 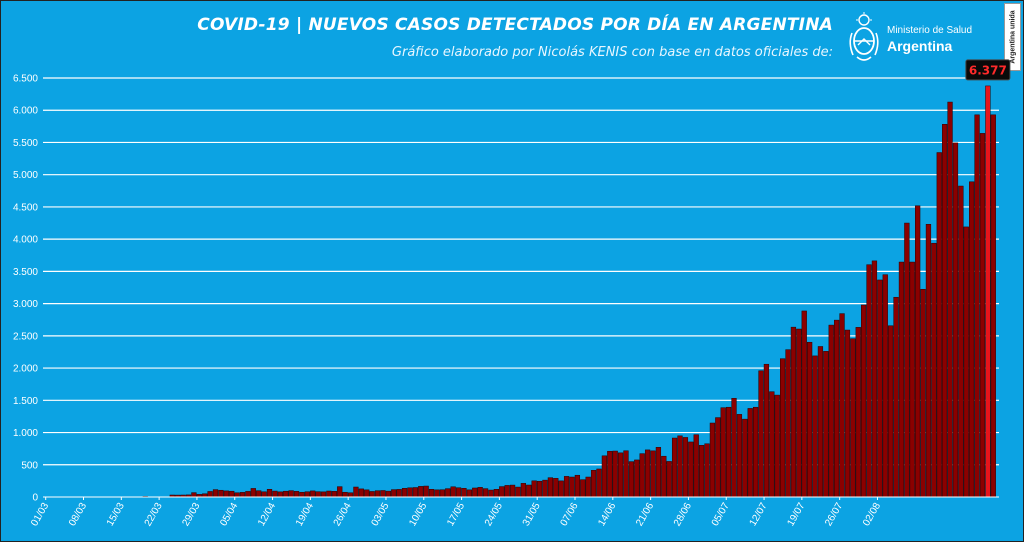 What do you see at coordinates (494, 515) in the screenshot?
I see `x-tick-label: 24/05` at bounding box center [494, 515].